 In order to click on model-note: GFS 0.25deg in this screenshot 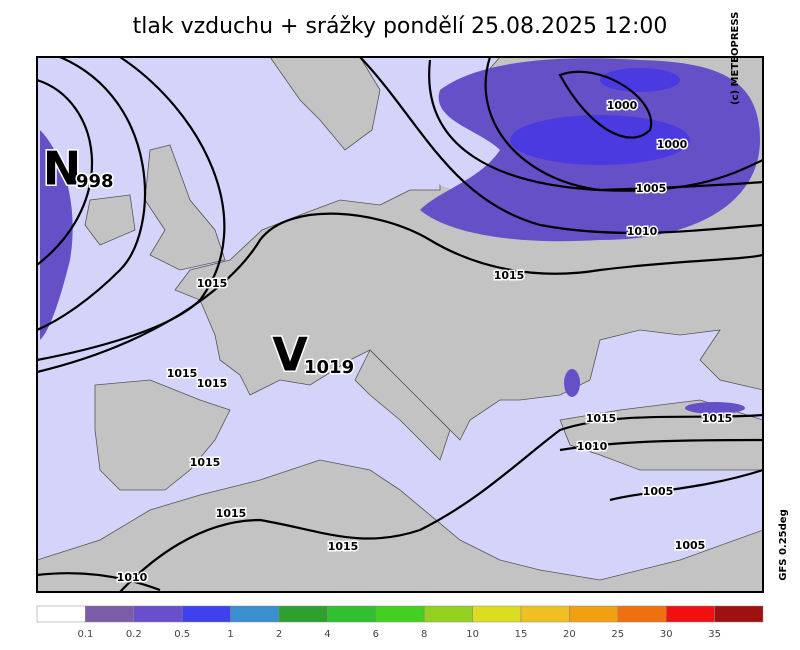, I will do `click(783, 545)`.